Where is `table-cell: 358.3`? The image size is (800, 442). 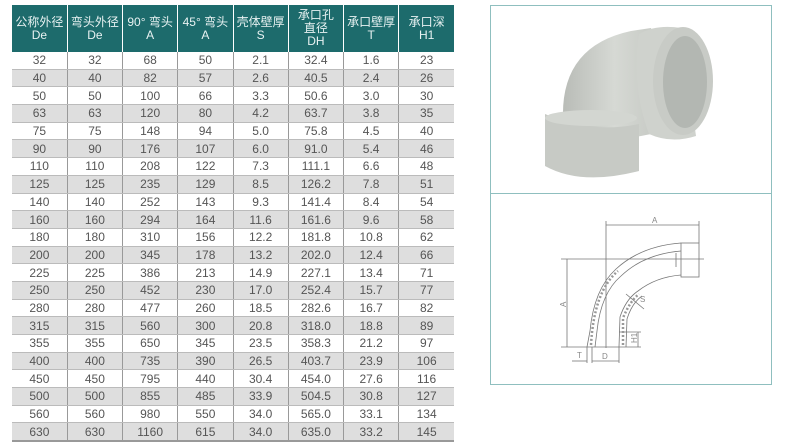
table-cell: 358.3 is located at coordinates (316, 343).